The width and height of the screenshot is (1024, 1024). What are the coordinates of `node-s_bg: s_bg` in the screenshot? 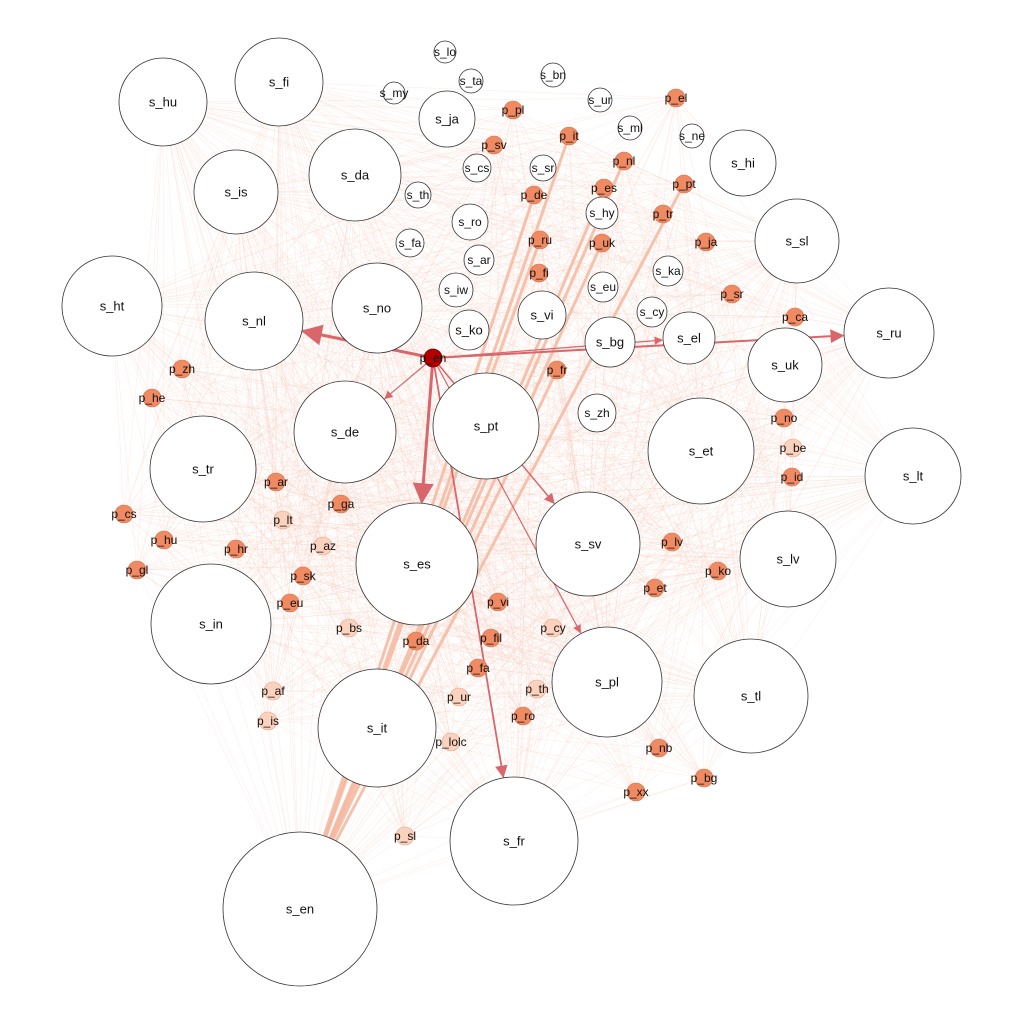 It's located at (610, 342).